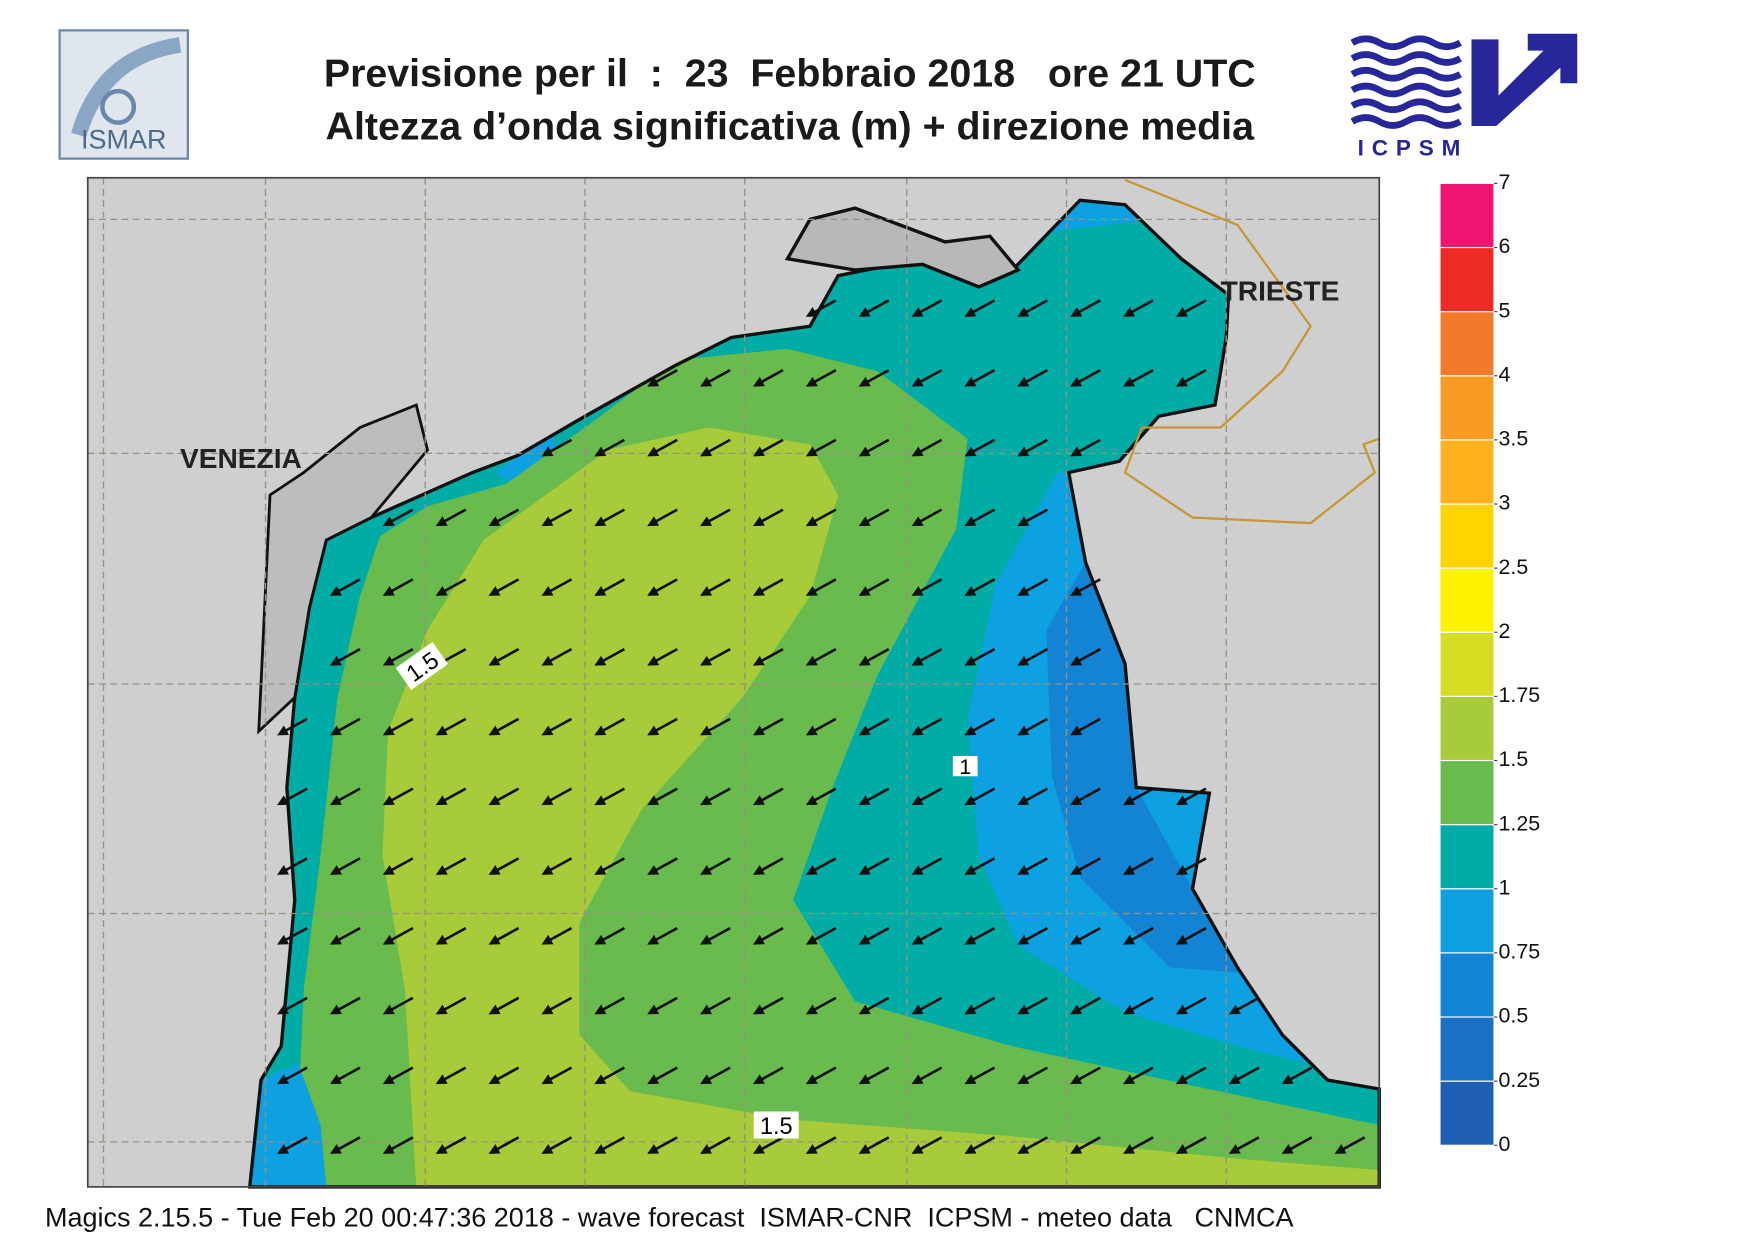 The image size is (1755, 1242). What do you see at coordinates (1413, 147) in the screenshot?
I see `logo-text: ICPSM` at bounding box center [1413, 147].